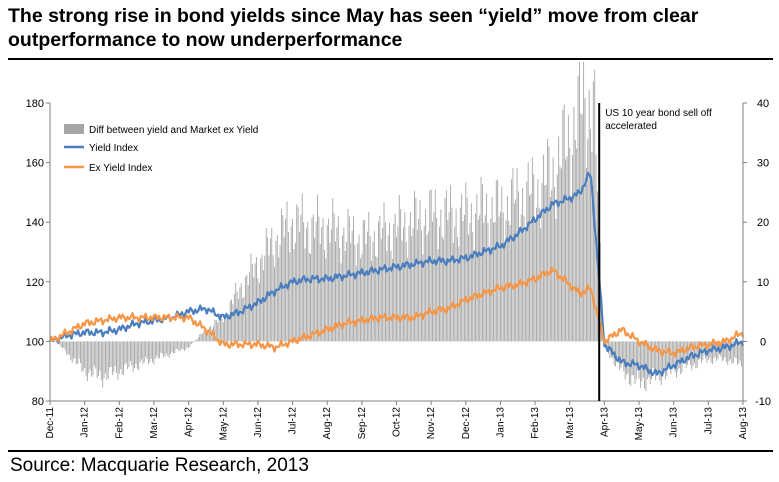 This screenshot has height=482, width=779. Describe the element at coordinates (390, 451) in the screenshot. I see `source-rule` at that location.